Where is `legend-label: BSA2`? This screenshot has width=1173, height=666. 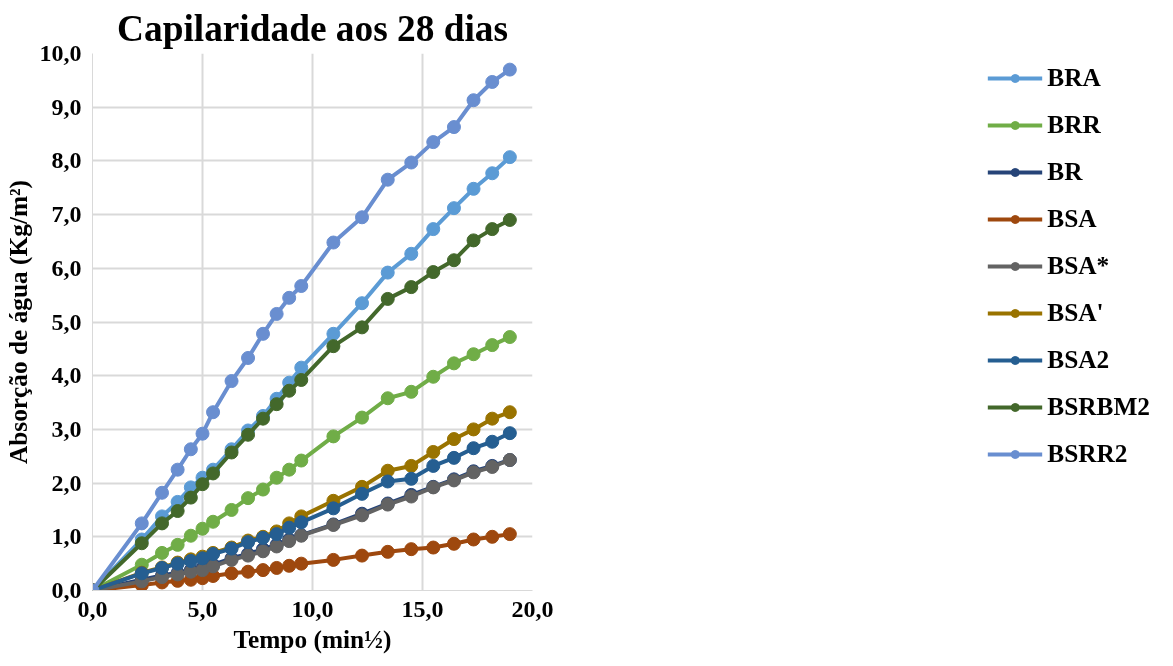 legend-label: BSA2 is located at coordinates (1078, 359).